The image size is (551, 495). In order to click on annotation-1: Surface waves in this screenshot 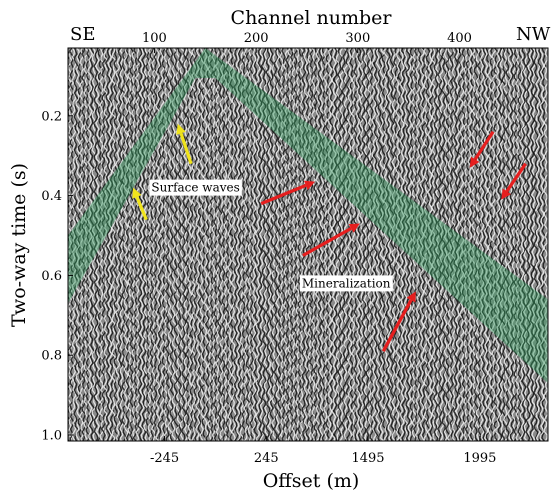, I will do `click(195, 188)`.